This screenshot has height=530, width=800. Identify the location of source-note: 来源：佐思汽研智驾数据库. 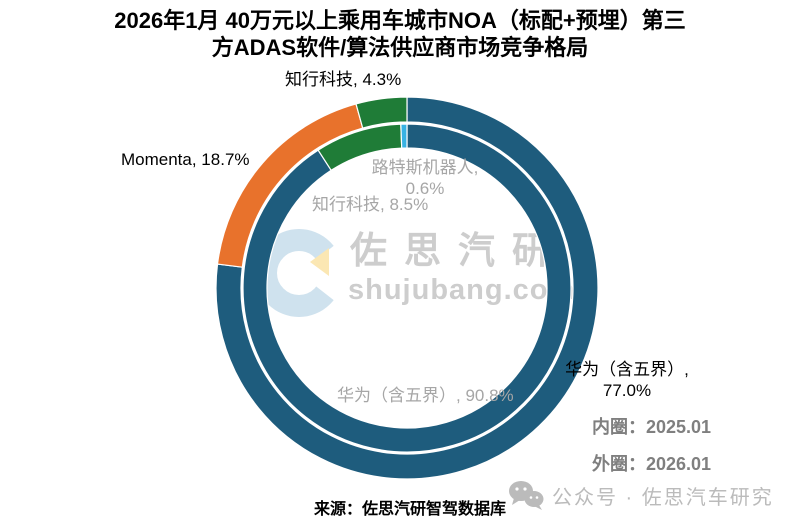
(410, 509).